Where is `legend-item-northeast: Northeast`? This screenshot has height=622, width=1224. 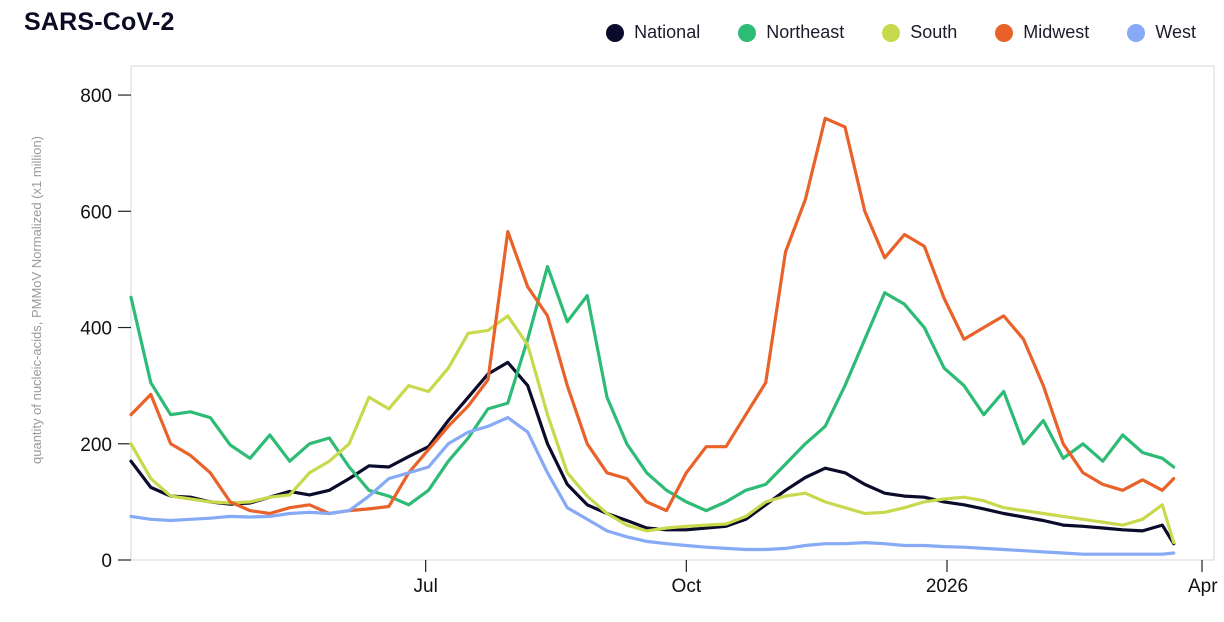 legend-item-northeast: Northeast is located at coordinates (791, 32).